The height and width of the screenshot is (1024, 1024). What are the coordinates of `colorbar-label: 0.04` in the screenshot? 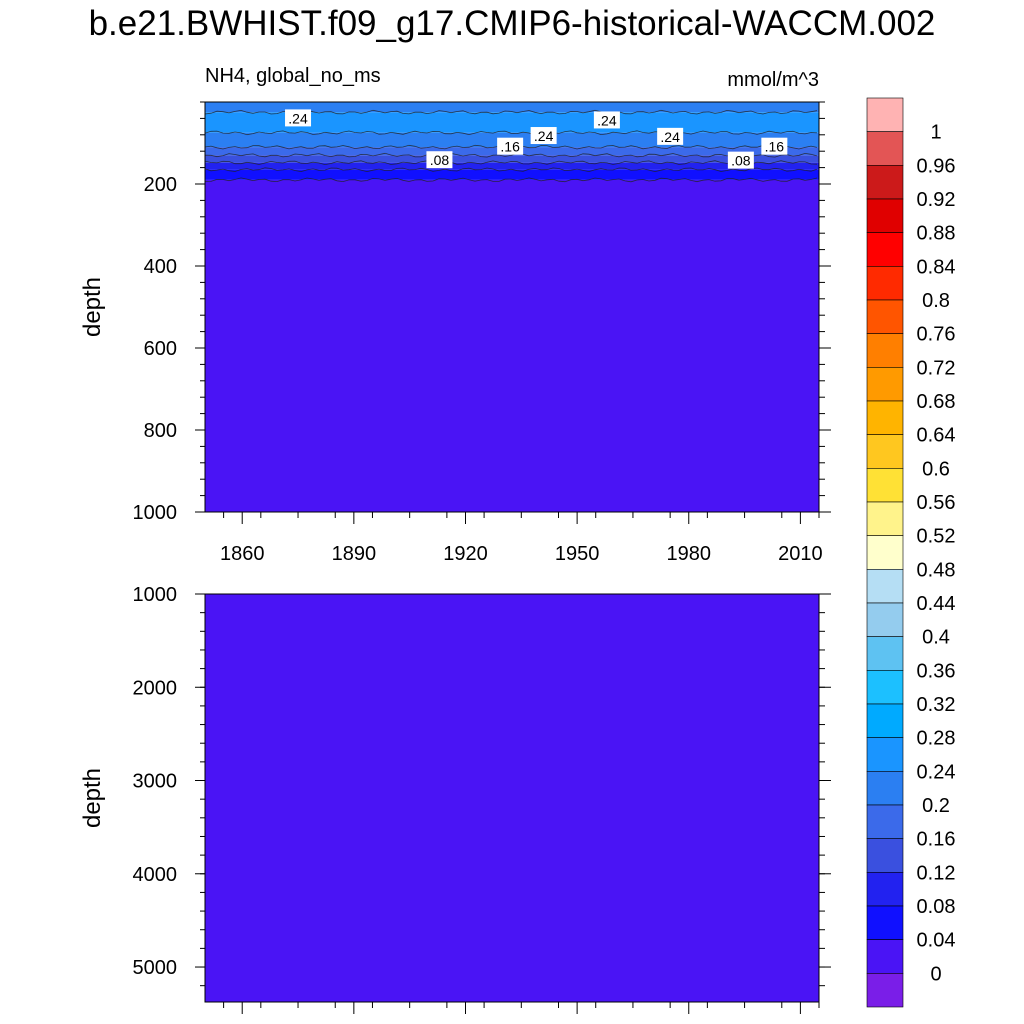 It's located at (936, 941).